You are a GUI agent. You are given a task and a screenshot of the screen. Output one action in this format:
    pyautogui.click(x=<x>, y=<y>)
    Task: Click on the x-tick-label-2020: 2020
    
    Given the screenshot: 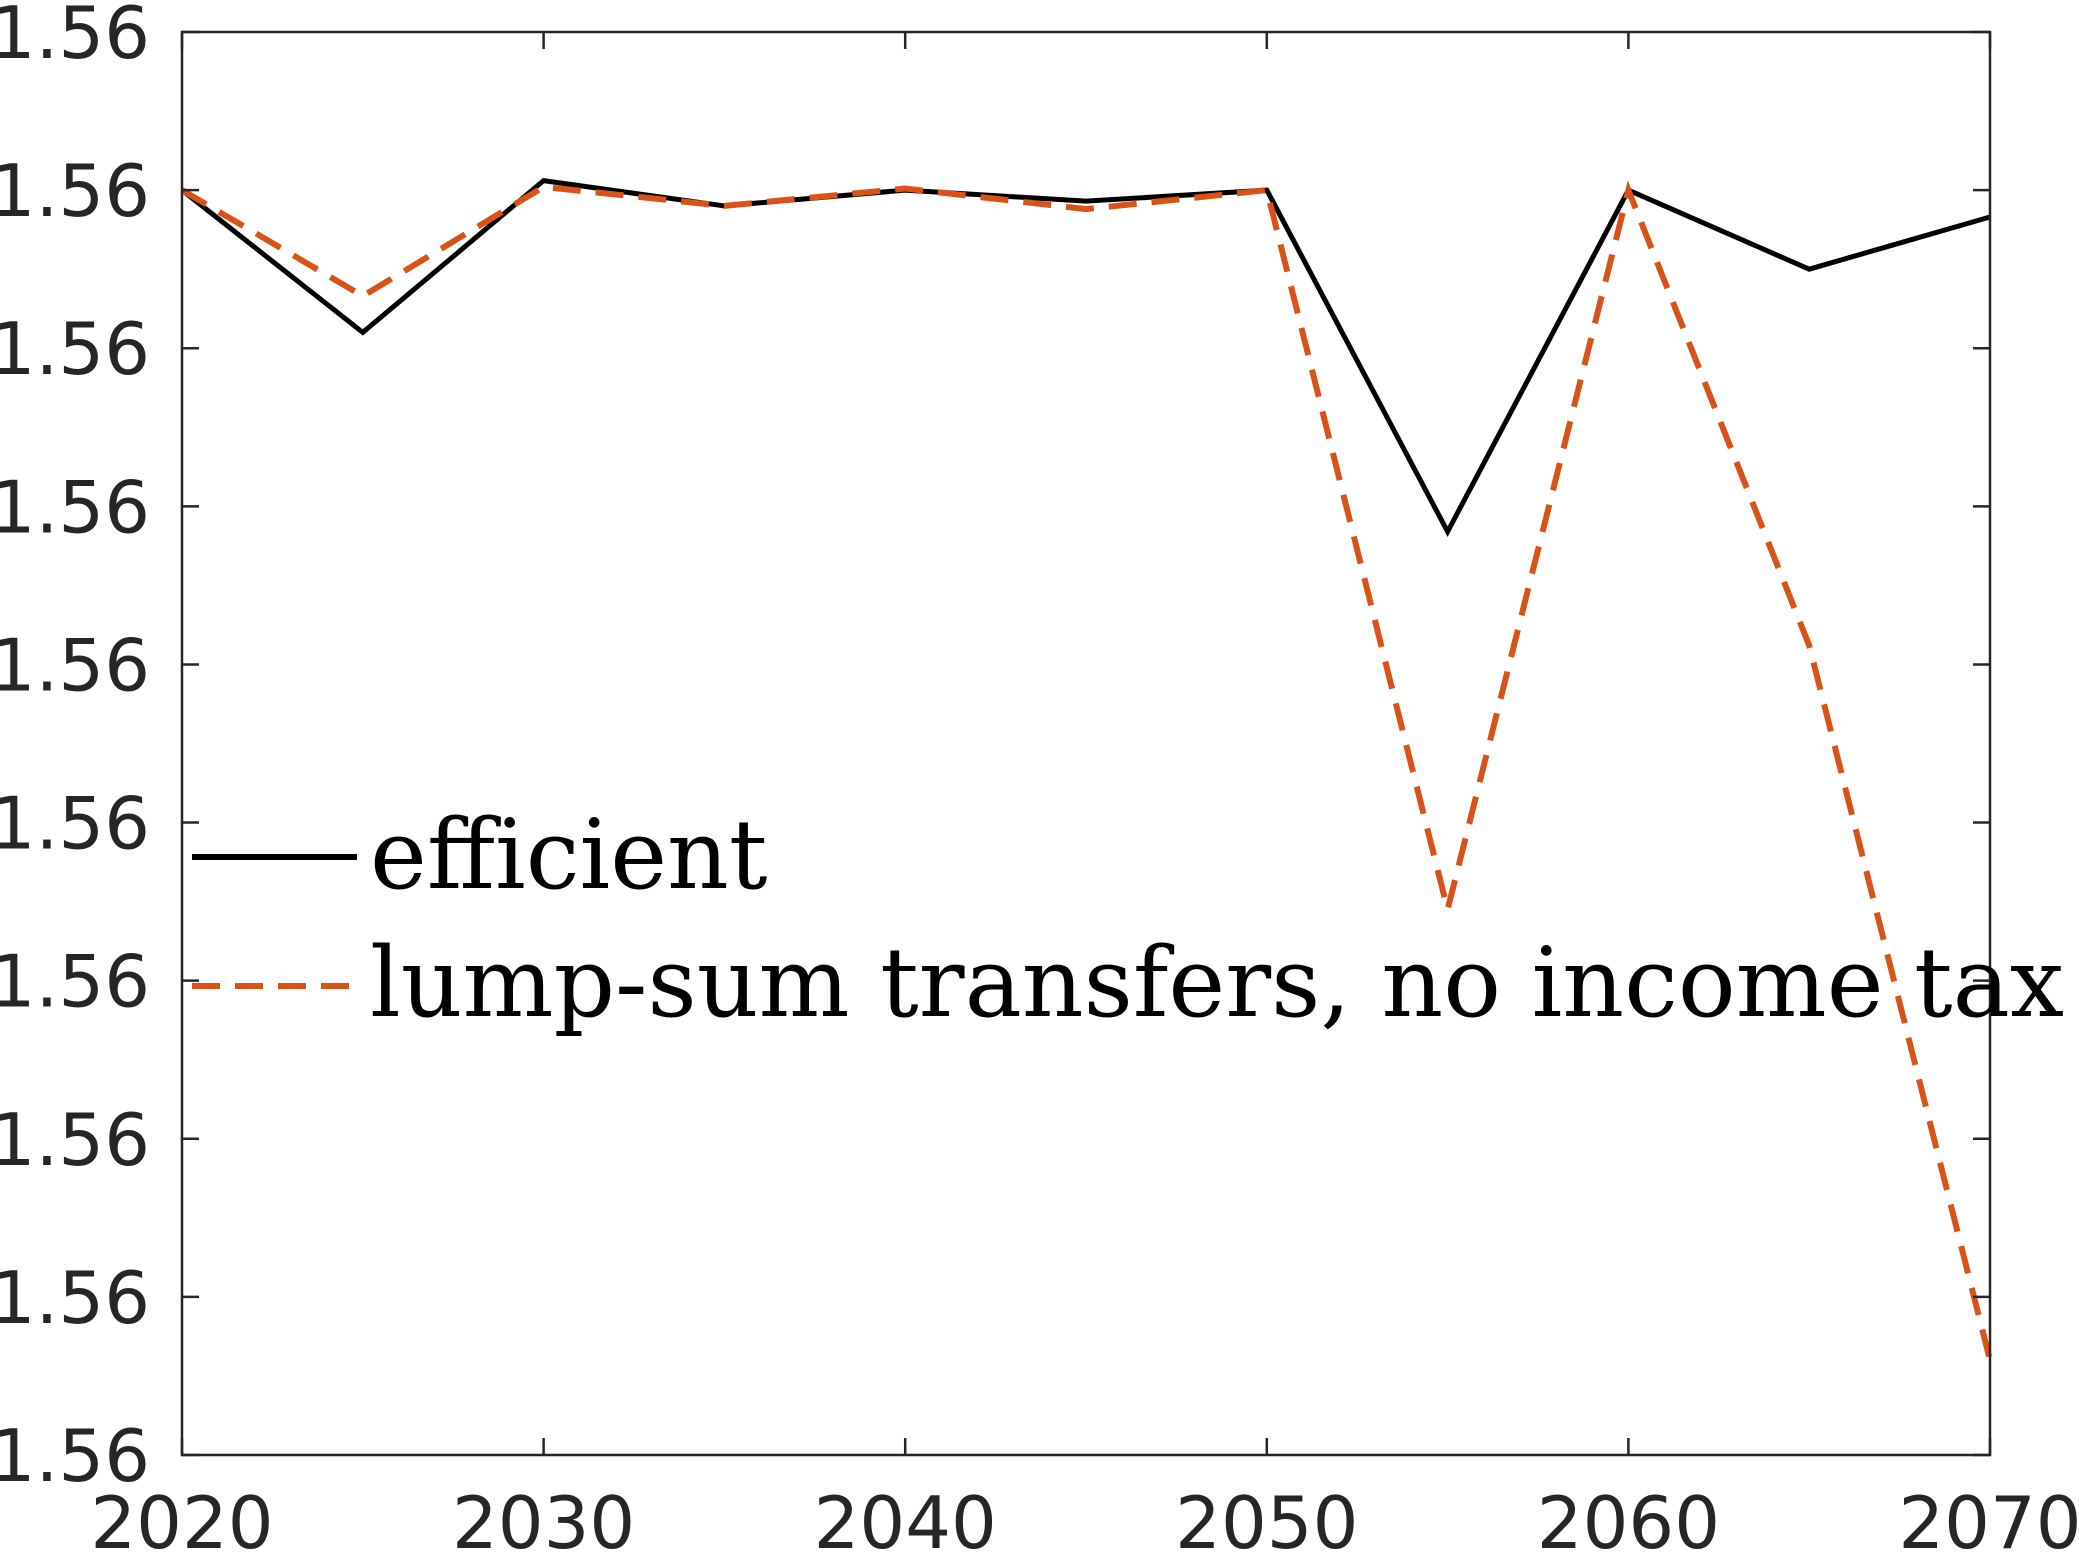 What is the action you would take?
    pyautogui.click(x=181, y=1517)
    